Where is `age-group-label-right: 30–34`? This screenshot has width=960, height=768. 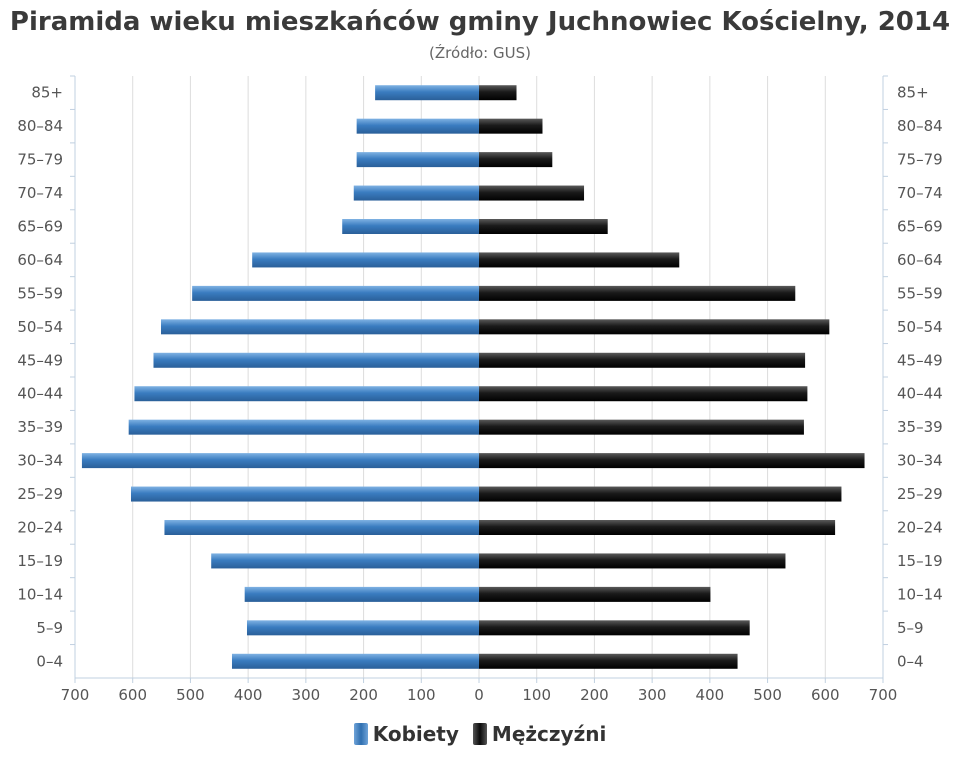
age-group-label-right: 30–34 is located at coordinates (920, 461).